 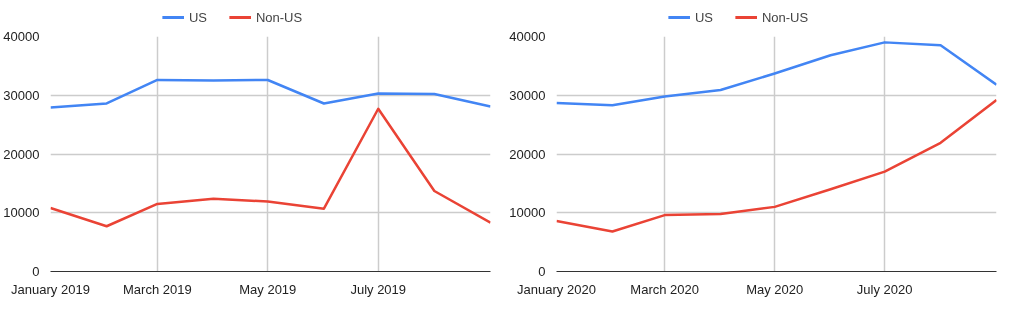 What do you see at coordinates (157, 289) in the screenshot?
I see `x-tick-label: March 2019` at bounding box center [157, 289].